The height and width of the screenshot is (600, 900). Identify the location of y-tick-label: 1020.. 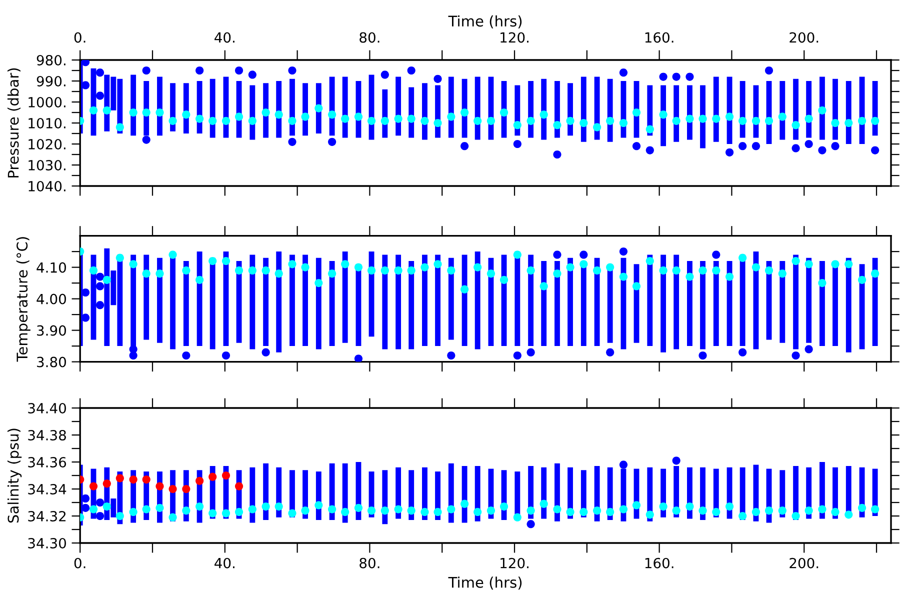
(47, 144).